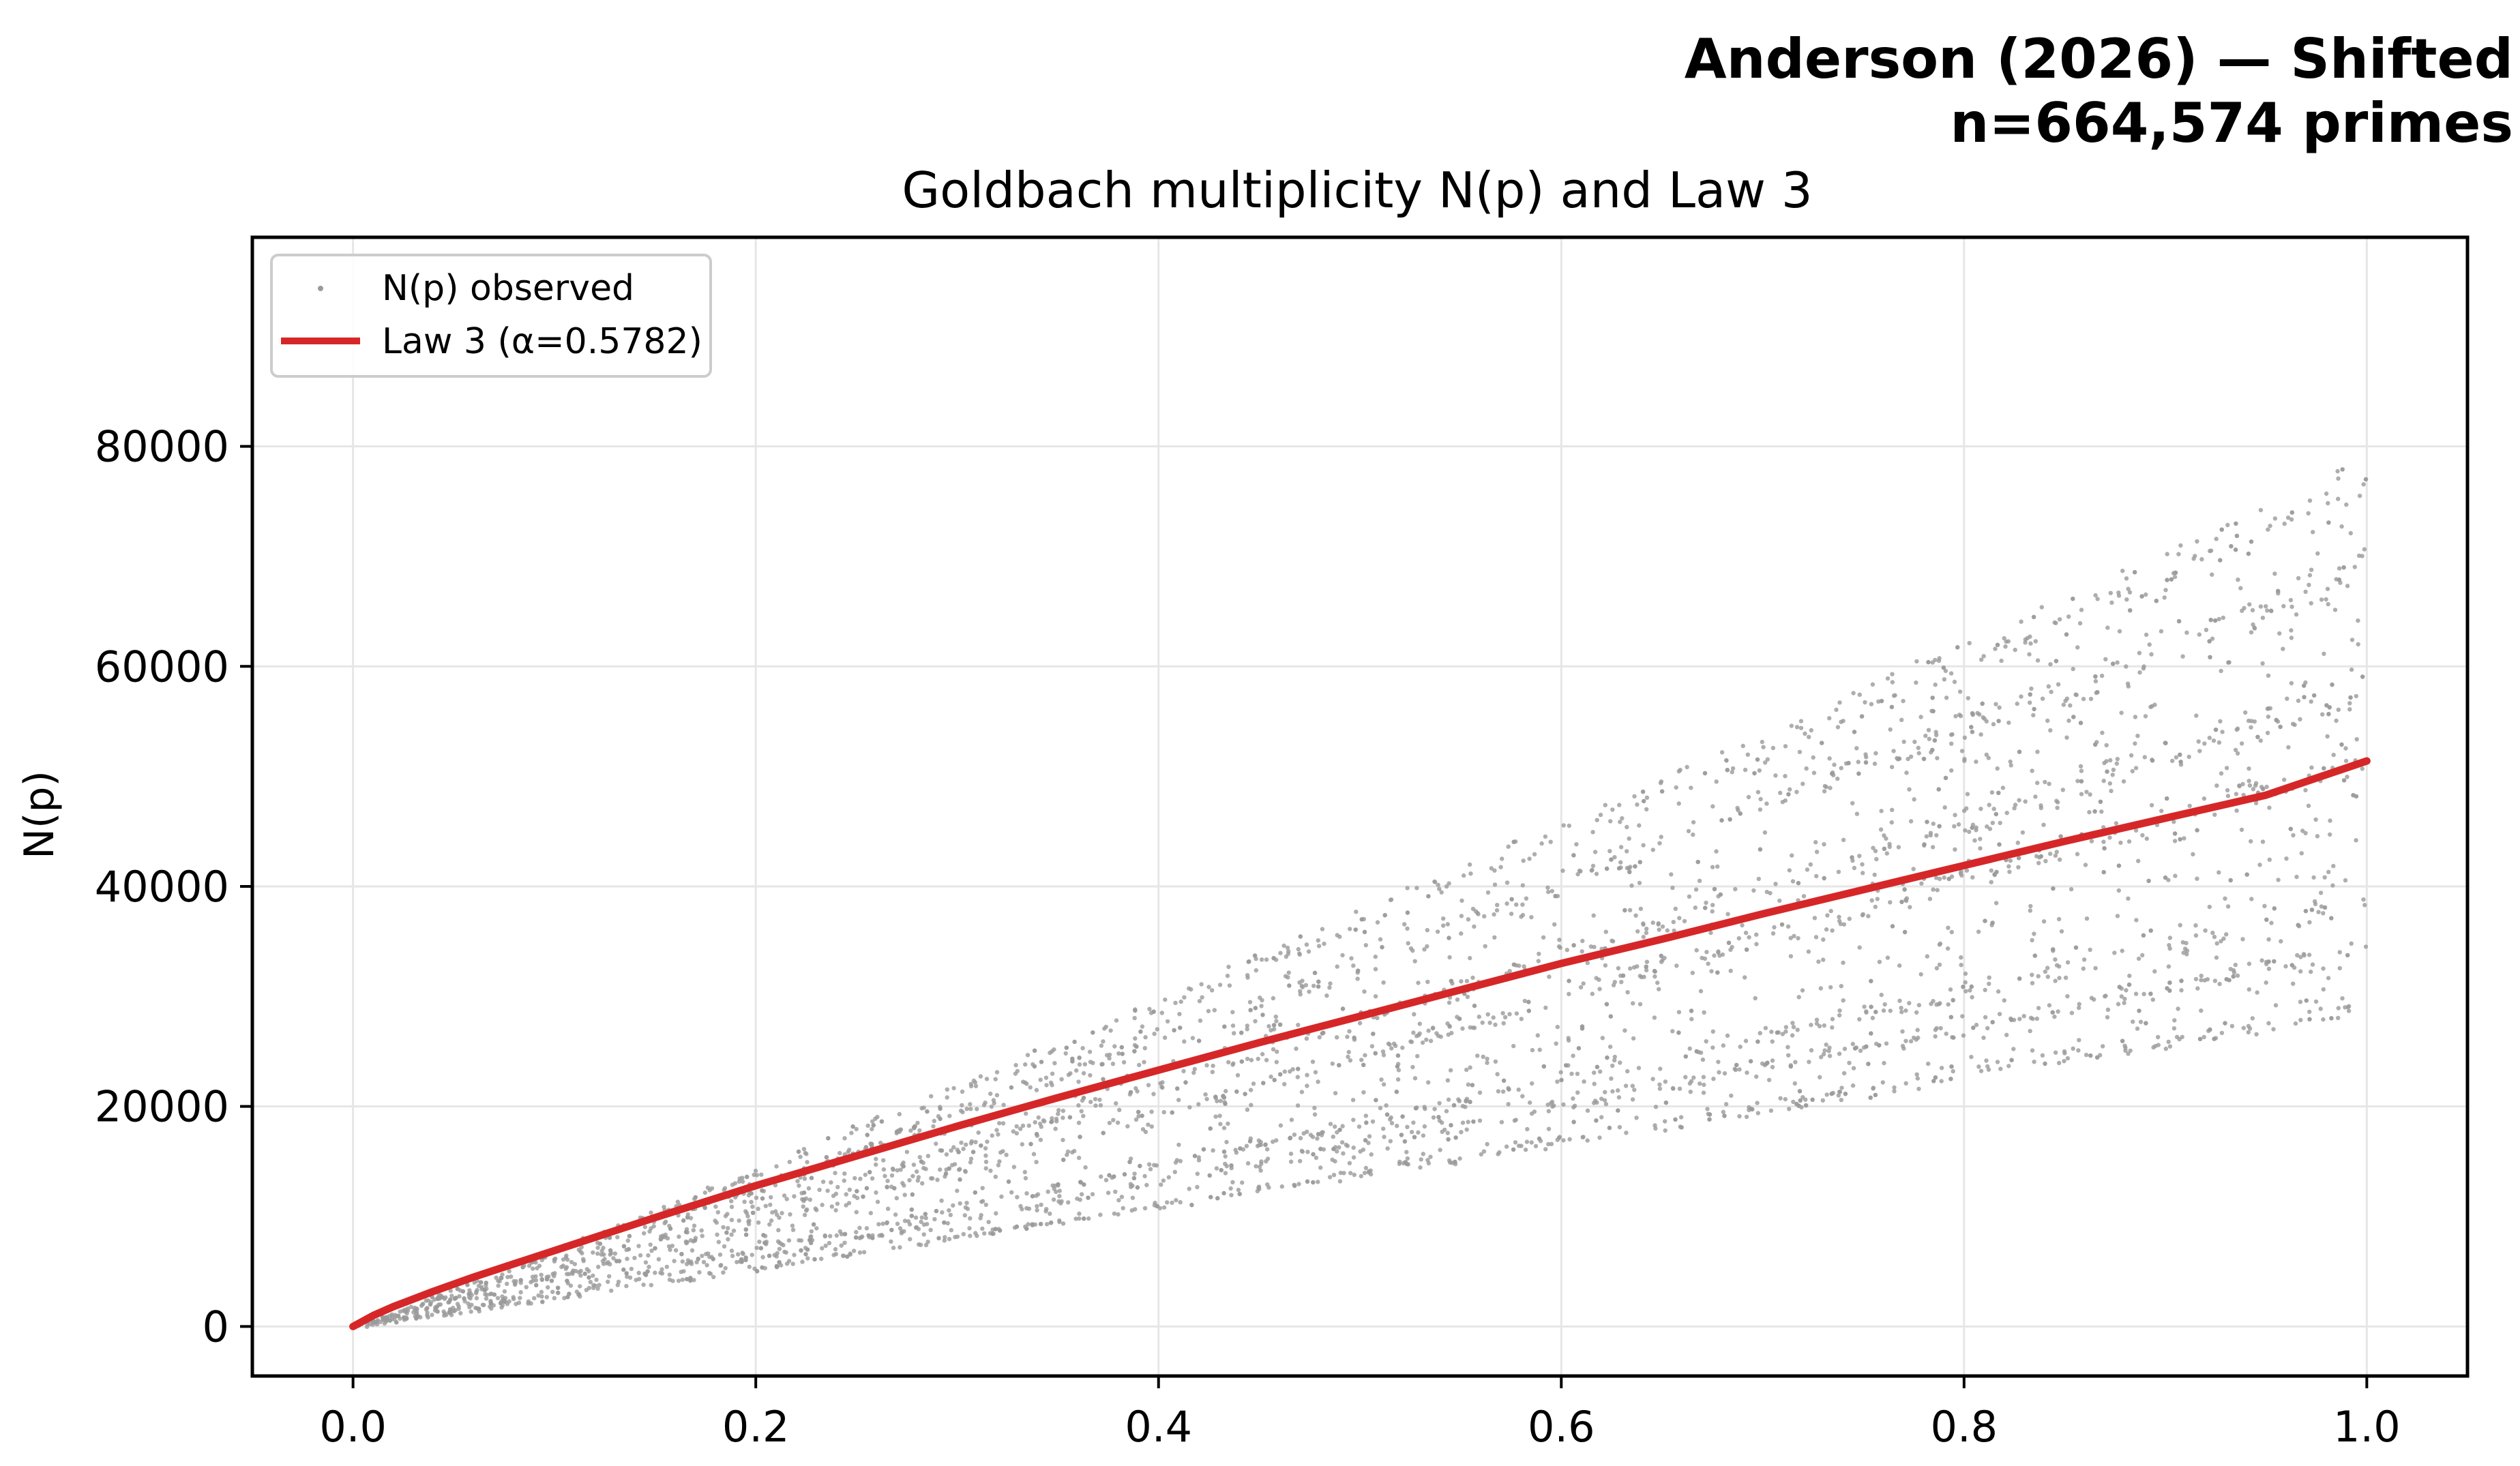 Image resolution: width=2520 pixels, height=1466 pixels. Describe the element at coordinates (491, 316) in the screenshot. I see `legend: N(p) observed Law 3 (α=0.5782)` at that location.